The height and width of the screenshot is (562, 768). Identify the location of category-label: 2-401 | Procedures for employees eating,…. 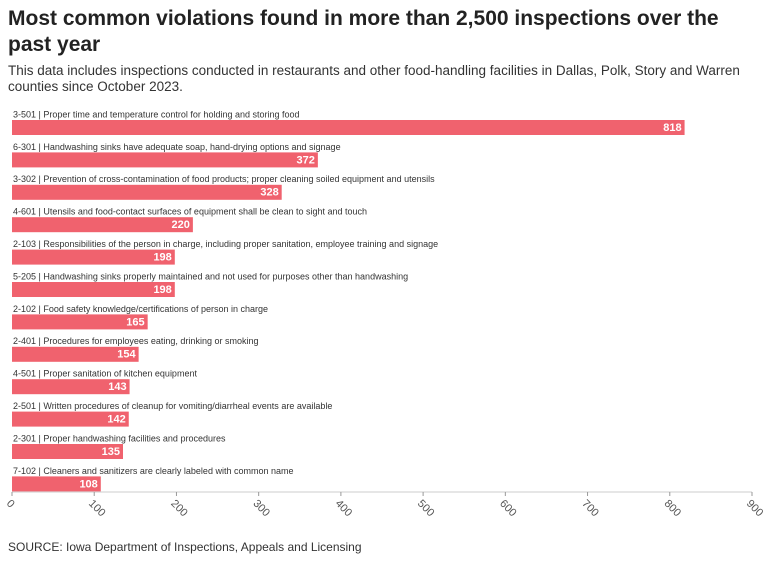
(135, 341).